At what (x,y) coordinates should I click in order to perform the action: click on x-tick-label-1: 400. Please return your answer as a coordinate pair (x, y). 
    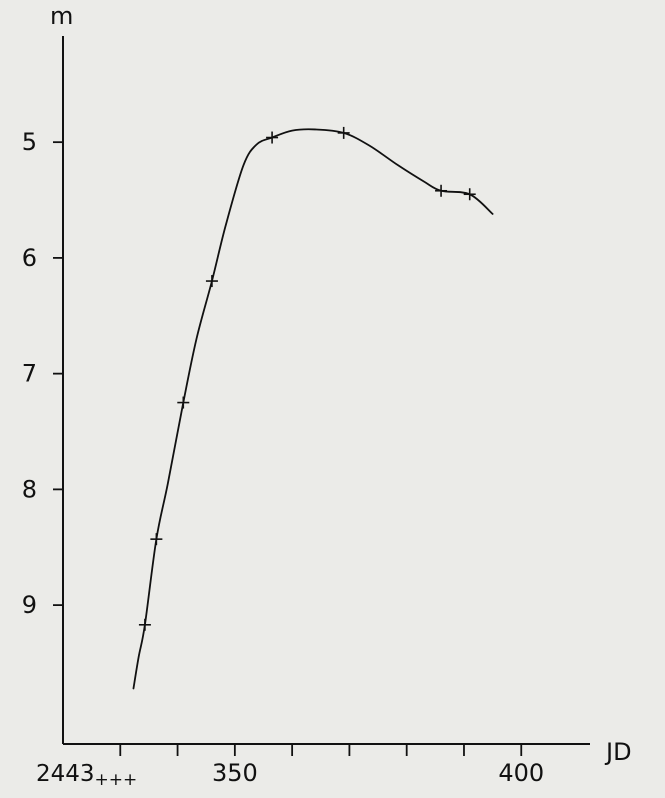
    Looking at the image, I should click on (521, 773).